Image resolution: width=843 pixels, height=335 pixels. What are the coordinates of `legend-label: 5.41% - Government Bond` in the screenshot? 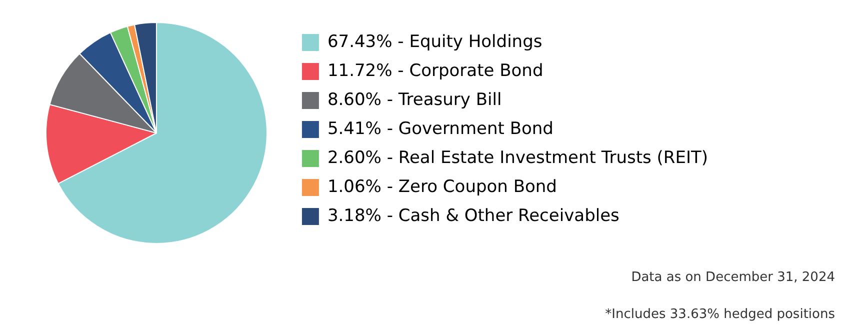 It's located at (440, 128).